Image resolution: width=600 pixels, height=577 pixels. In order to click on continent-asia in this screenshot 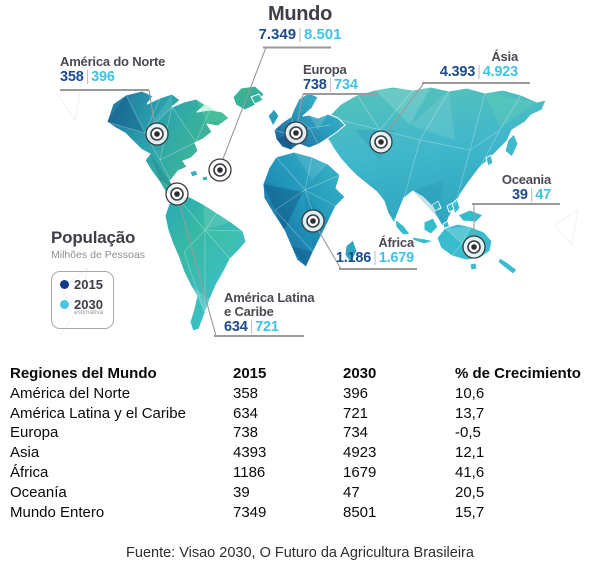, I will do `click(434, 158)`.